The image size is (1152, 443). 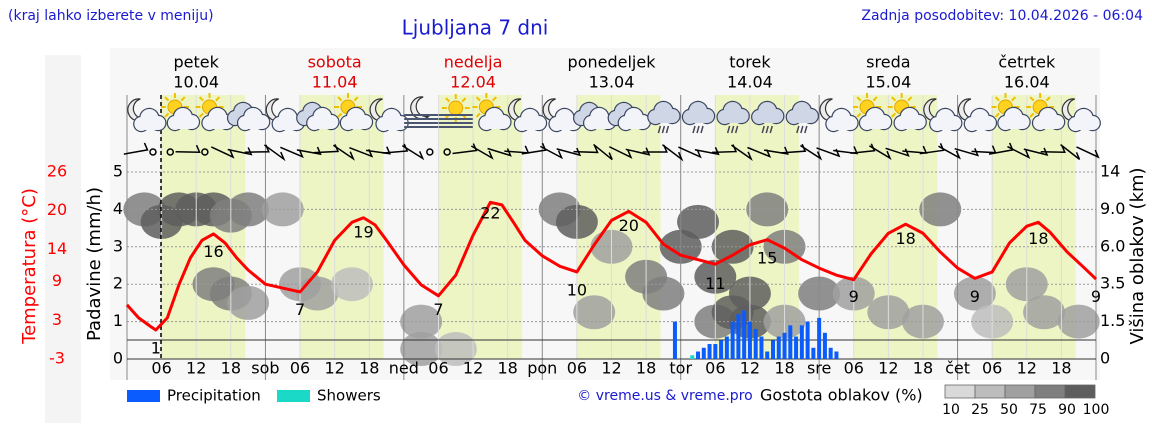 I want to click on day-date: 11.04, so click(x=335, y=82).